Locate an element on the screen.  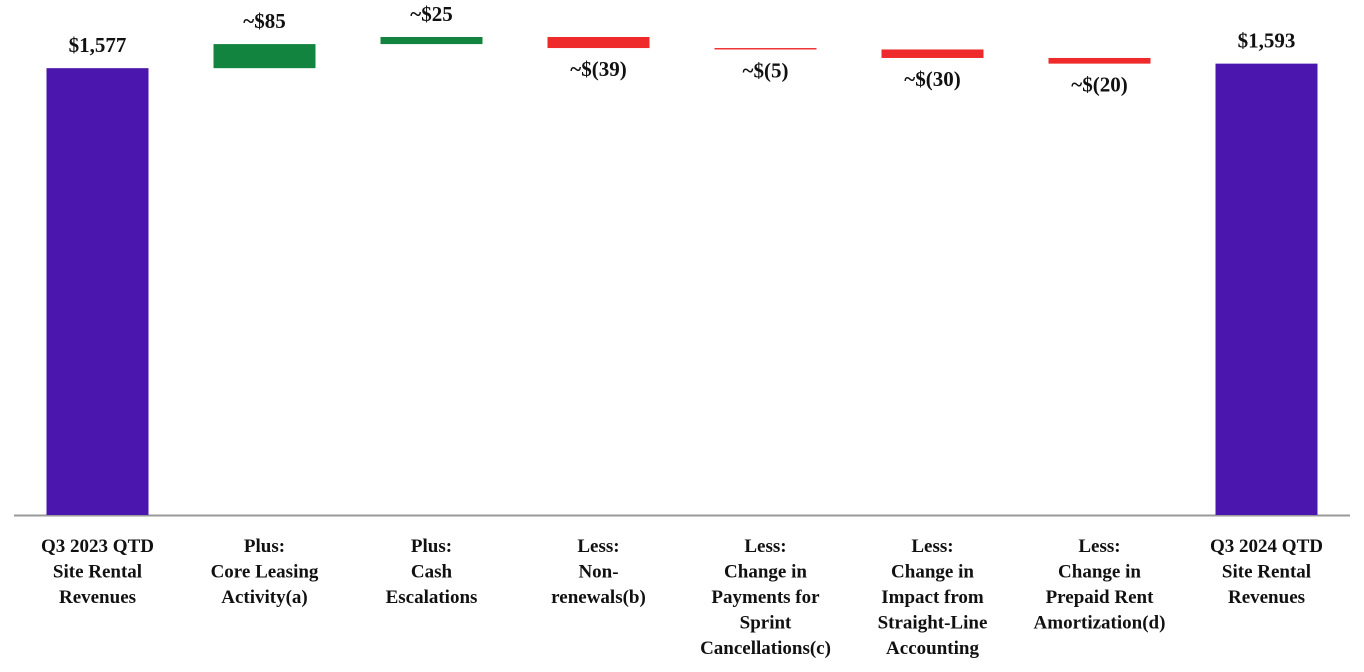
x-tick-label: Plus: Core Leasing Activity(a) is located at coordinates (265, 572).